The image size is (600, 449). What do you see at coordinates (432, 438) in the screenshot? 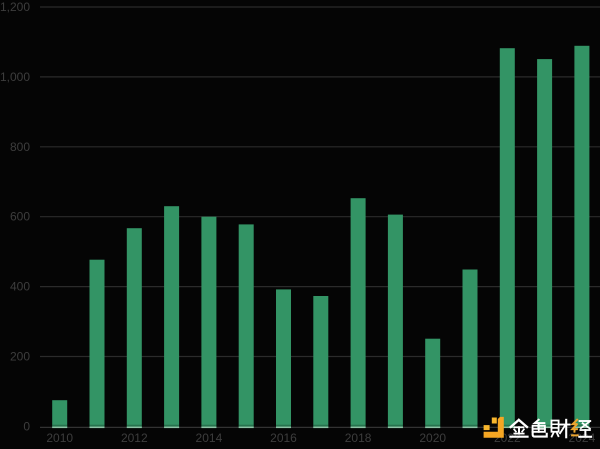
I see `svg-text: 2020` at bounding box center [432, 438].